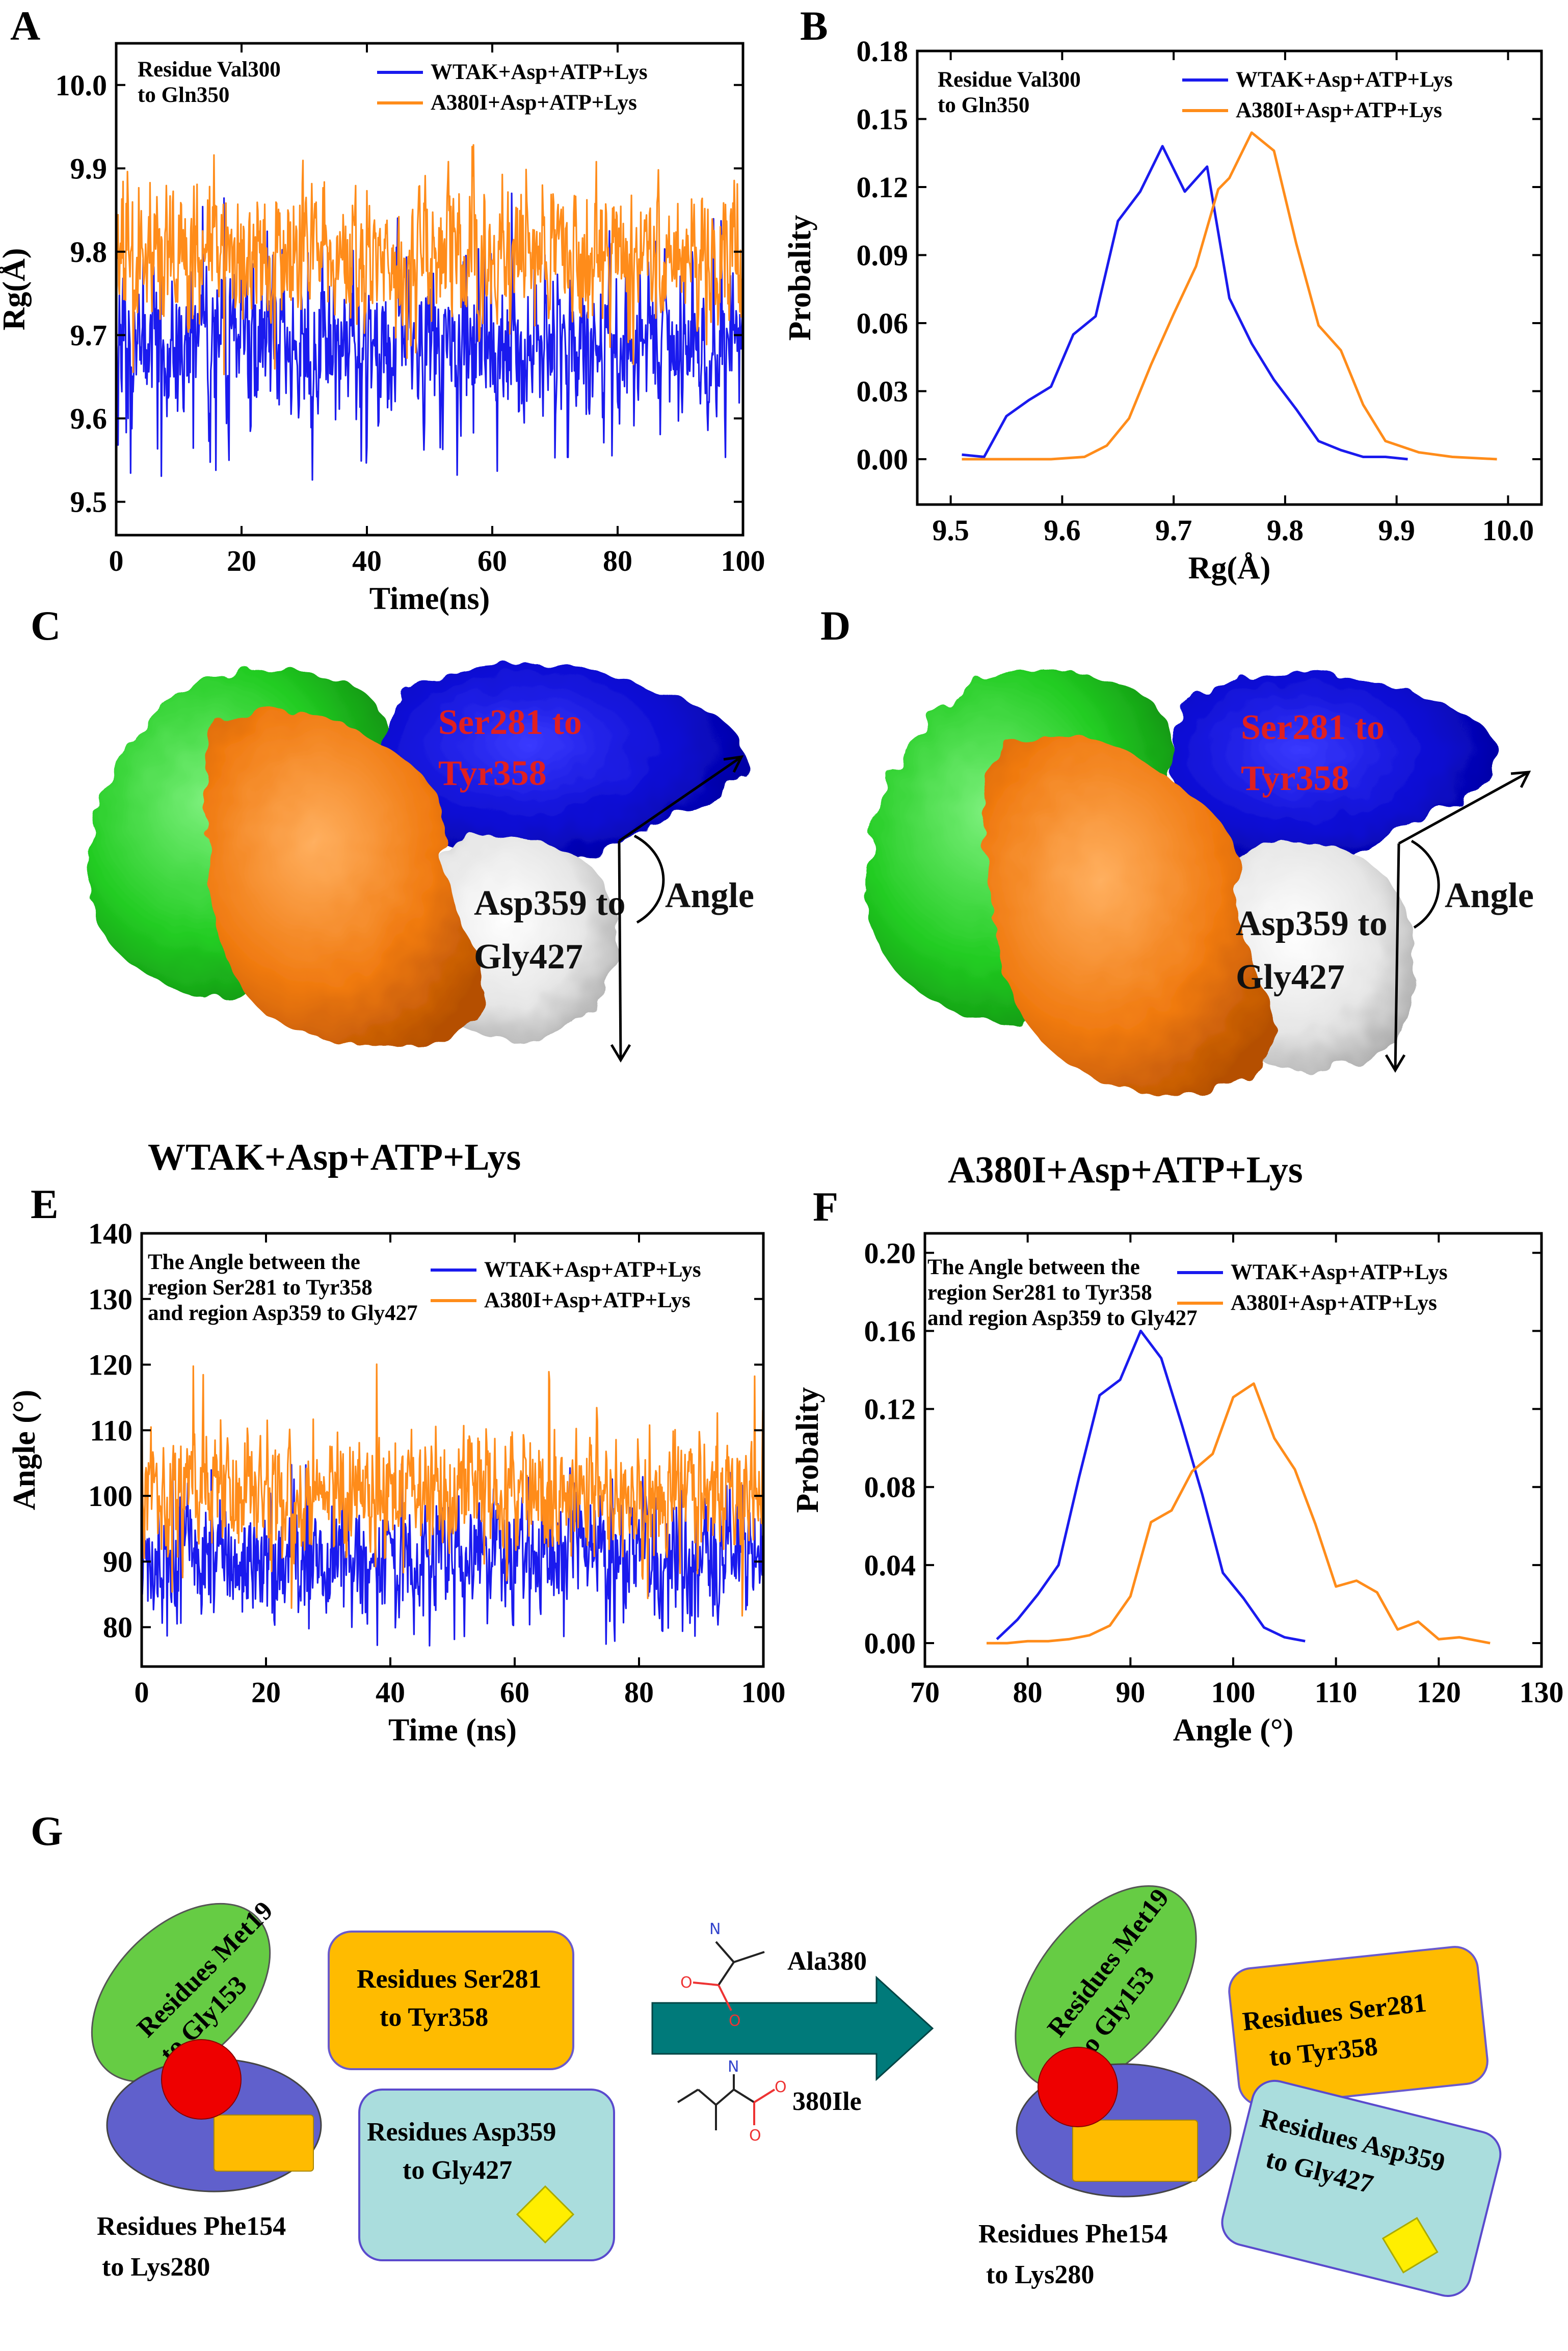 This screenshot has height=2351, width=1568. I want to click on isoleucine-o1: O, so click(781, 2087).